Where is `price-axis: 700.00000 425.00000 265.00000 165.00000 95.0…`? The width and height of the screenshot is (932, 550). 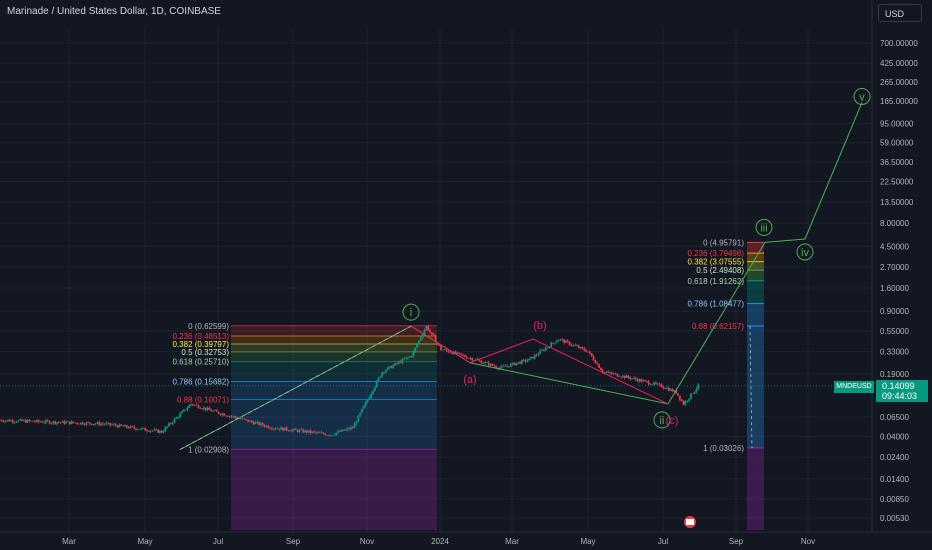
price-axis: 700.00000 425.00000 265.00000 165.00000 95.0… is located at coordinates (901, 275).